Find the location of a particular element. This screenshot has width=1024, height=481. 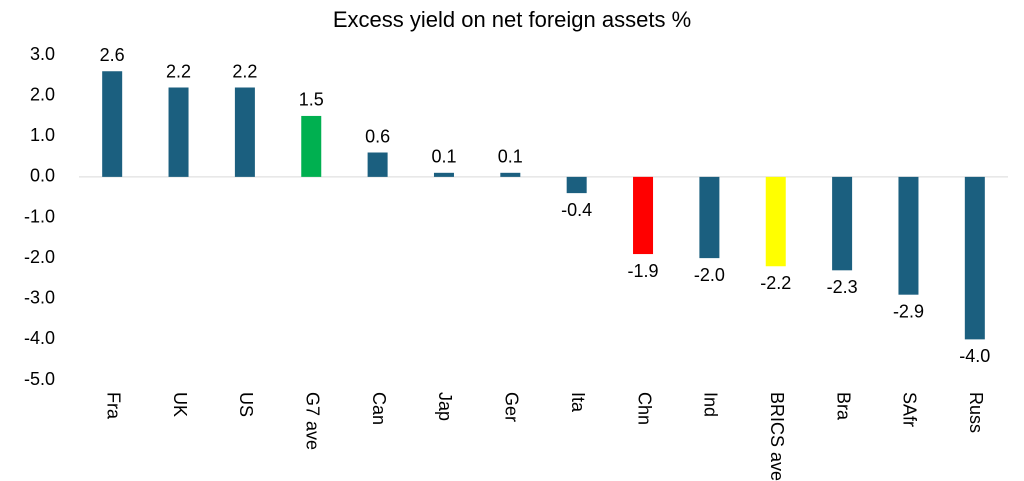

x-tick-label: US is located at coordinates (246, 404).